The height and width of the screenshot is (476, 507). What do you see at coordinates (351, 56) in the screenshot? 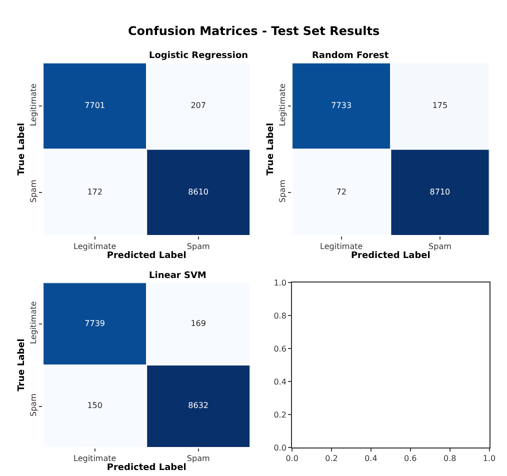
I see `chart-title: Random Forest` at bounding box center [351, 56].